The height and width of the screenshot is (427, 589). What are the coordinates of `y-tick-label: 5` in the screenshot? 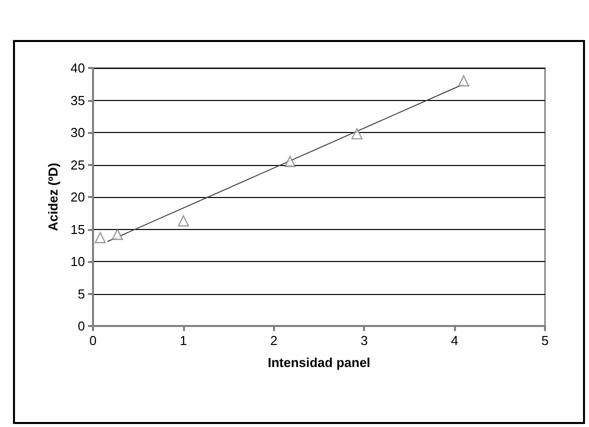 It's located at (81, 294).